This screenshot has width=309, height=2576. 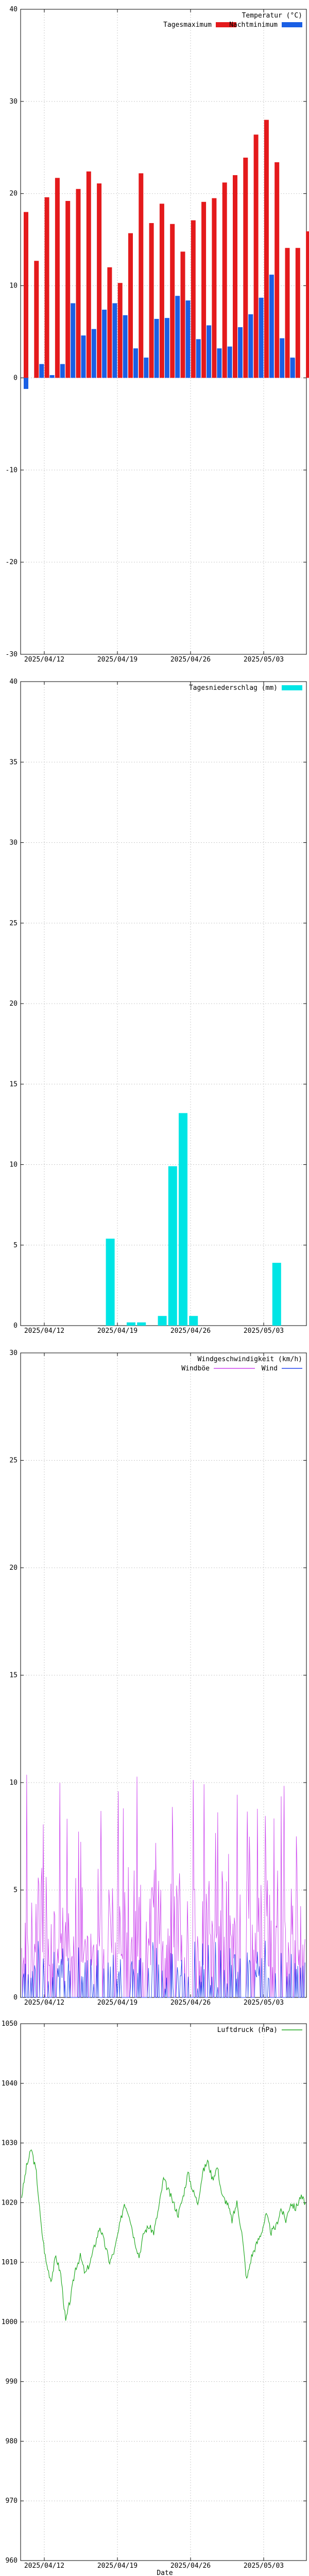 What do you see at coordinates (163, 1969) in the screenshot?
I see `series-line-wind` at bounding box center [163, 1969].